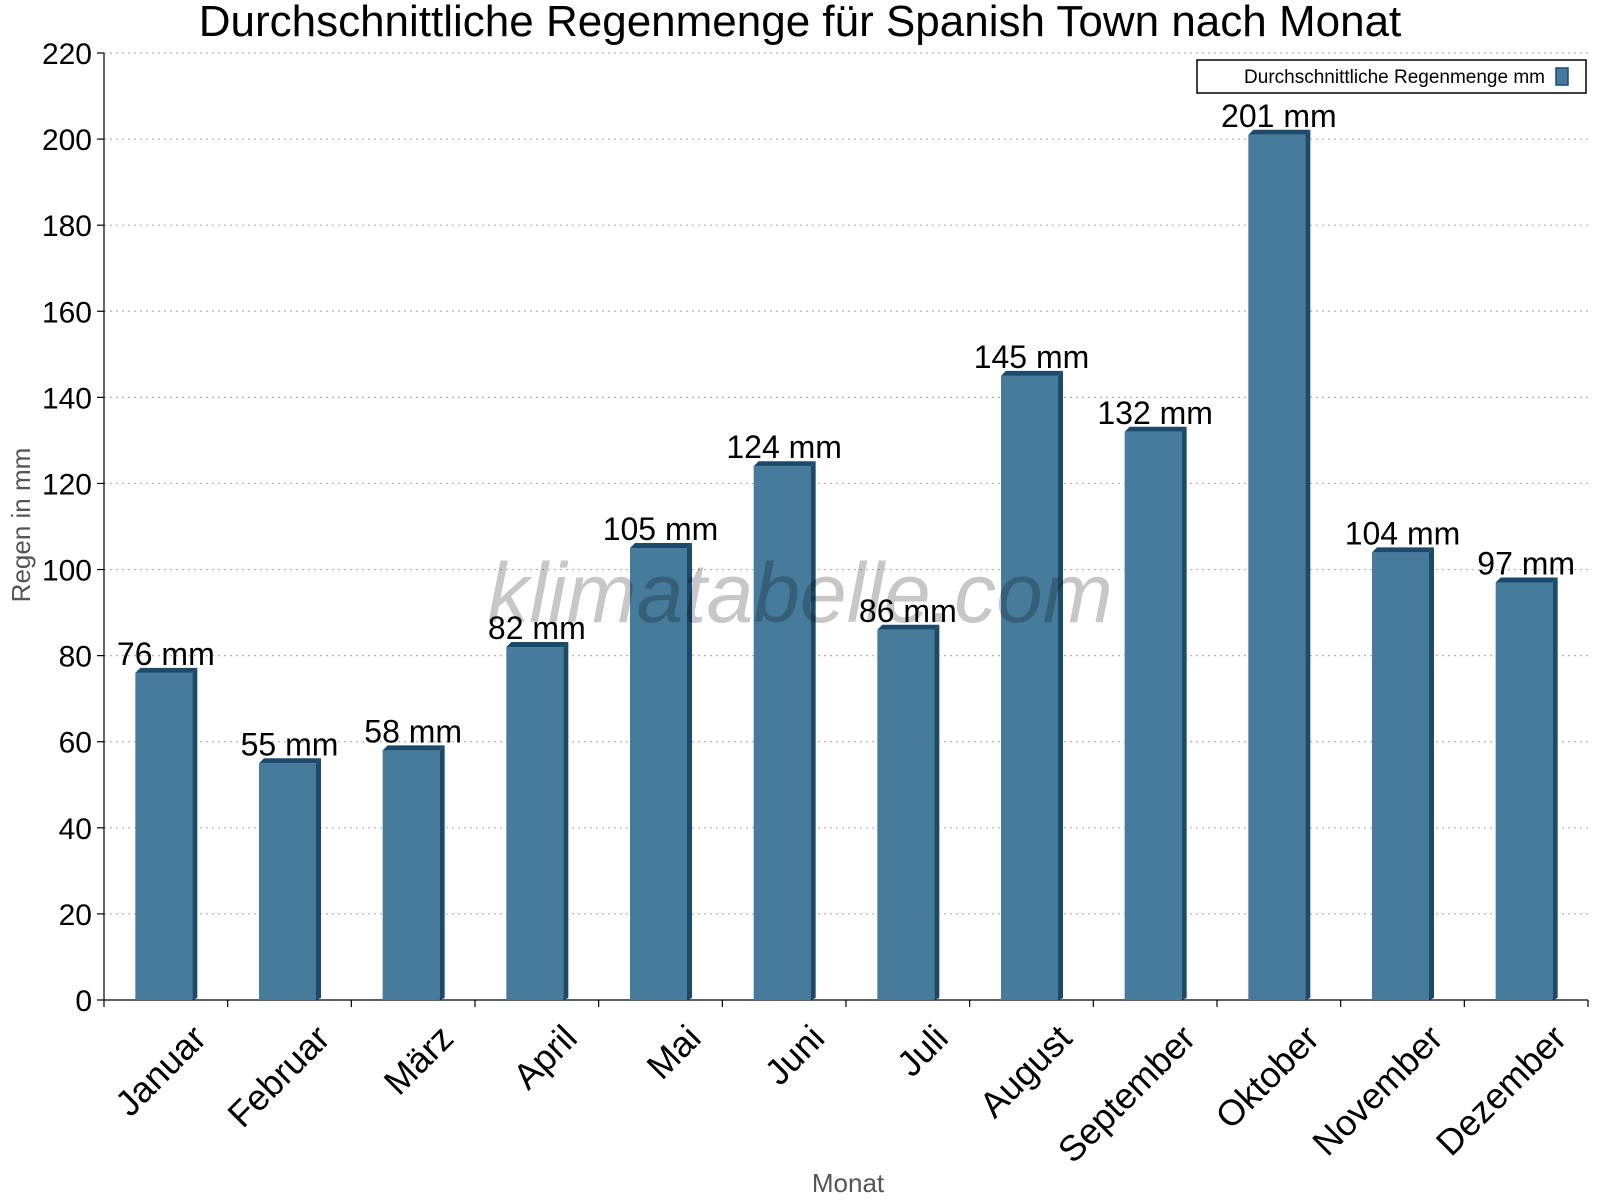 The image size is (1600, 1200). I want to click on bar-value-label: 86 mm, so click(908, 611).